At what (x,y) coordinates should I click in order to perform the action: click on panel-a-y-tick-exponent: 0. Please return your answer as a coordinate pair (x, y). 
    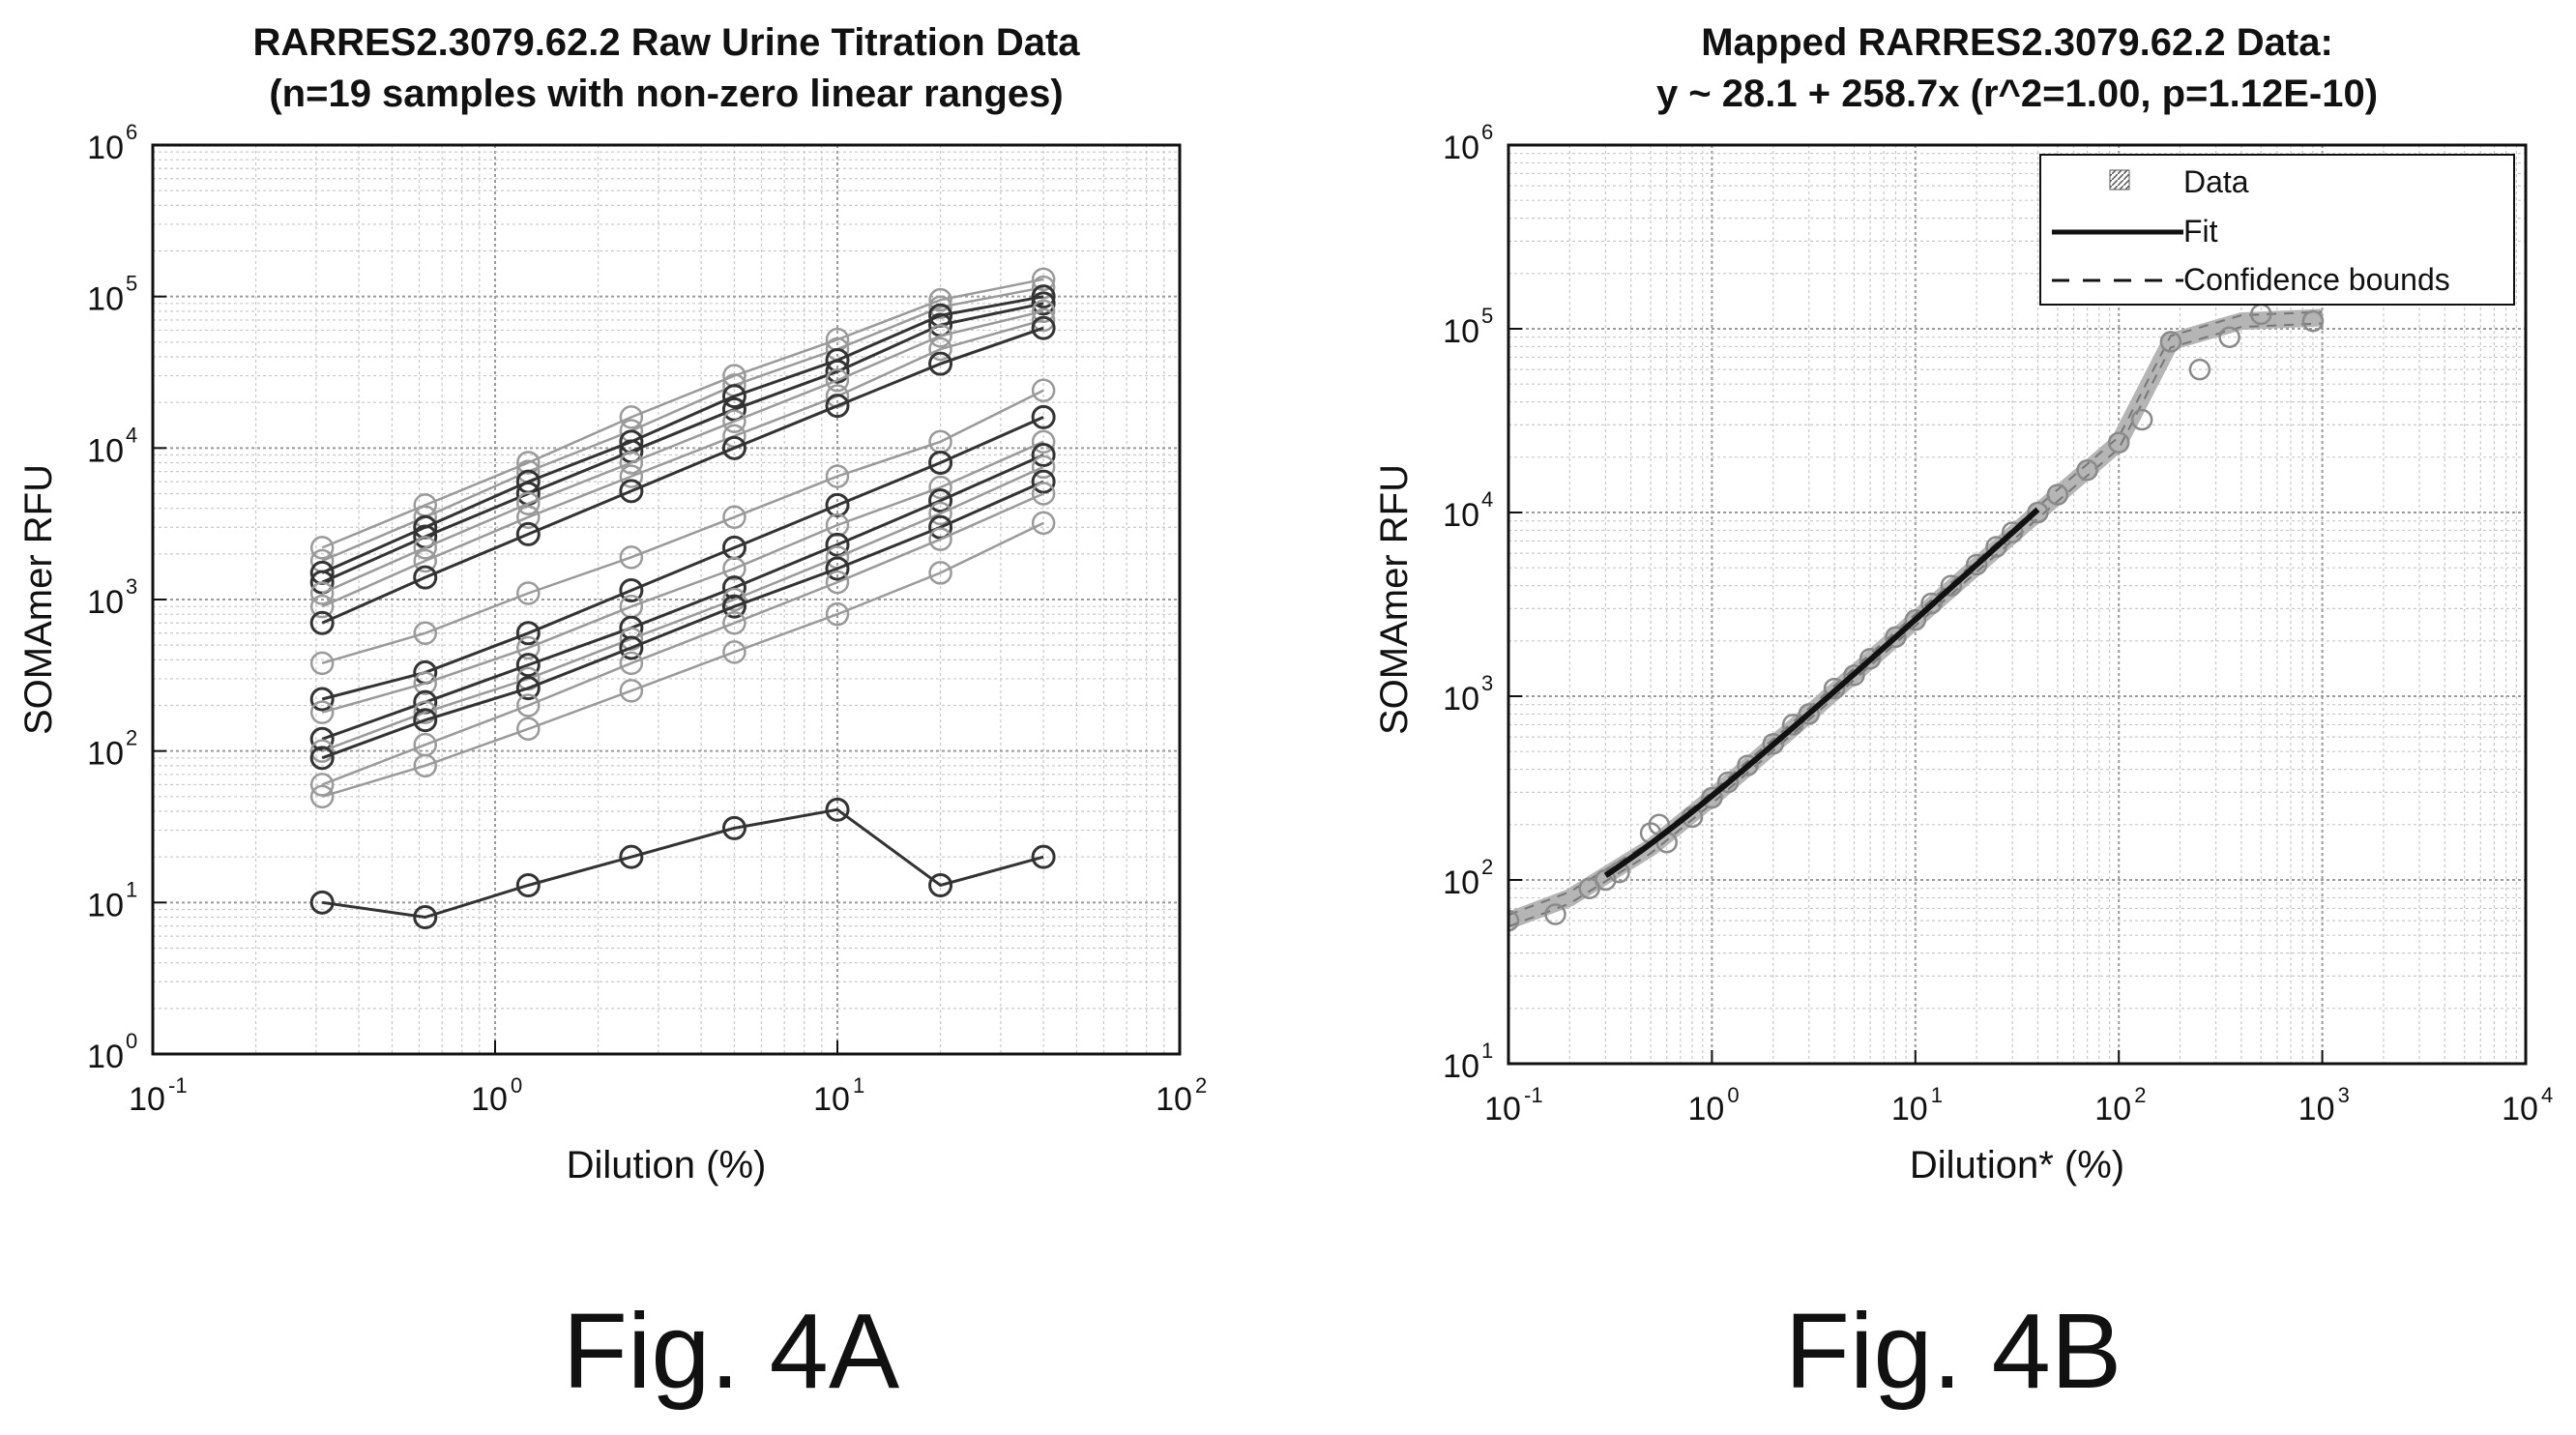
    Looking at the image, I should click on (131, 1041).